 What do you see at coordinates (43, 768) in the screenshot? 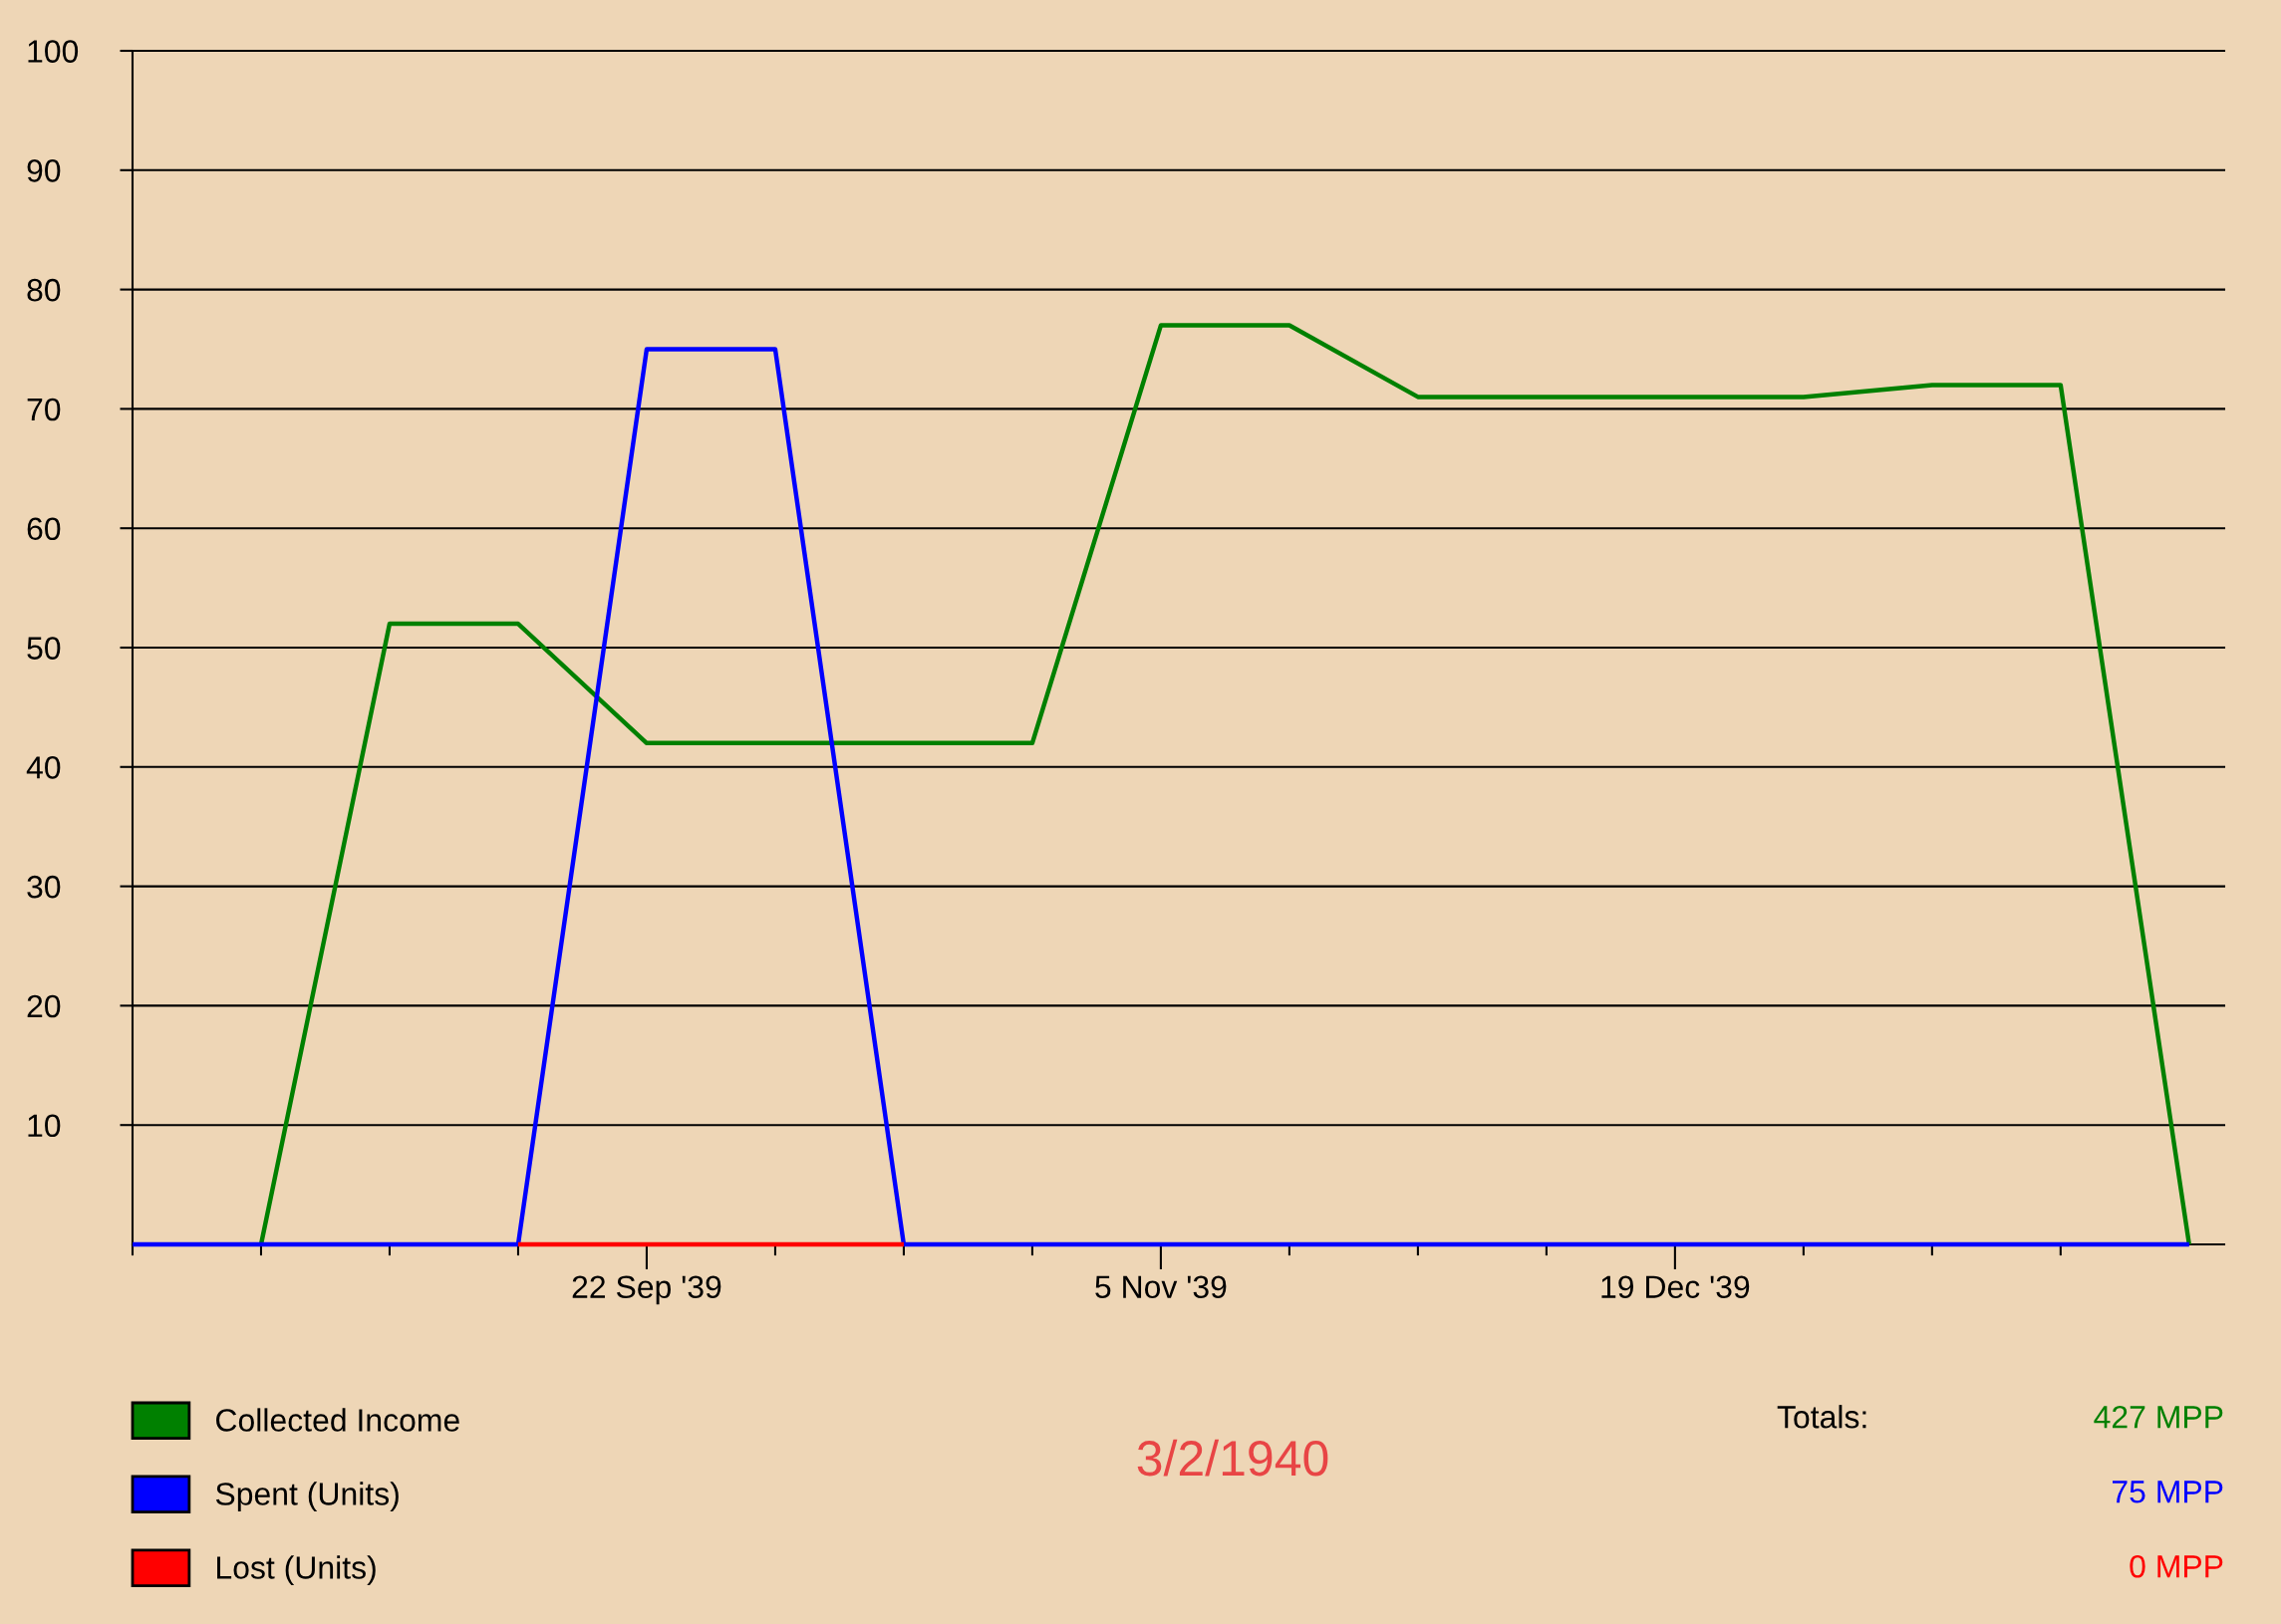
I see `y-tick-label: 40` at bounding box center [43, 768].